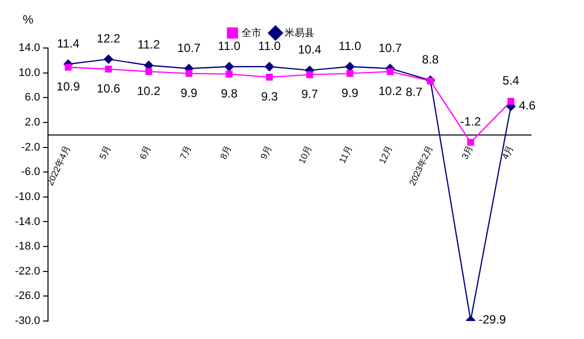 This screenshot has height=339, width=584. I want to click on data-label: -1.2, so click(471, 121).